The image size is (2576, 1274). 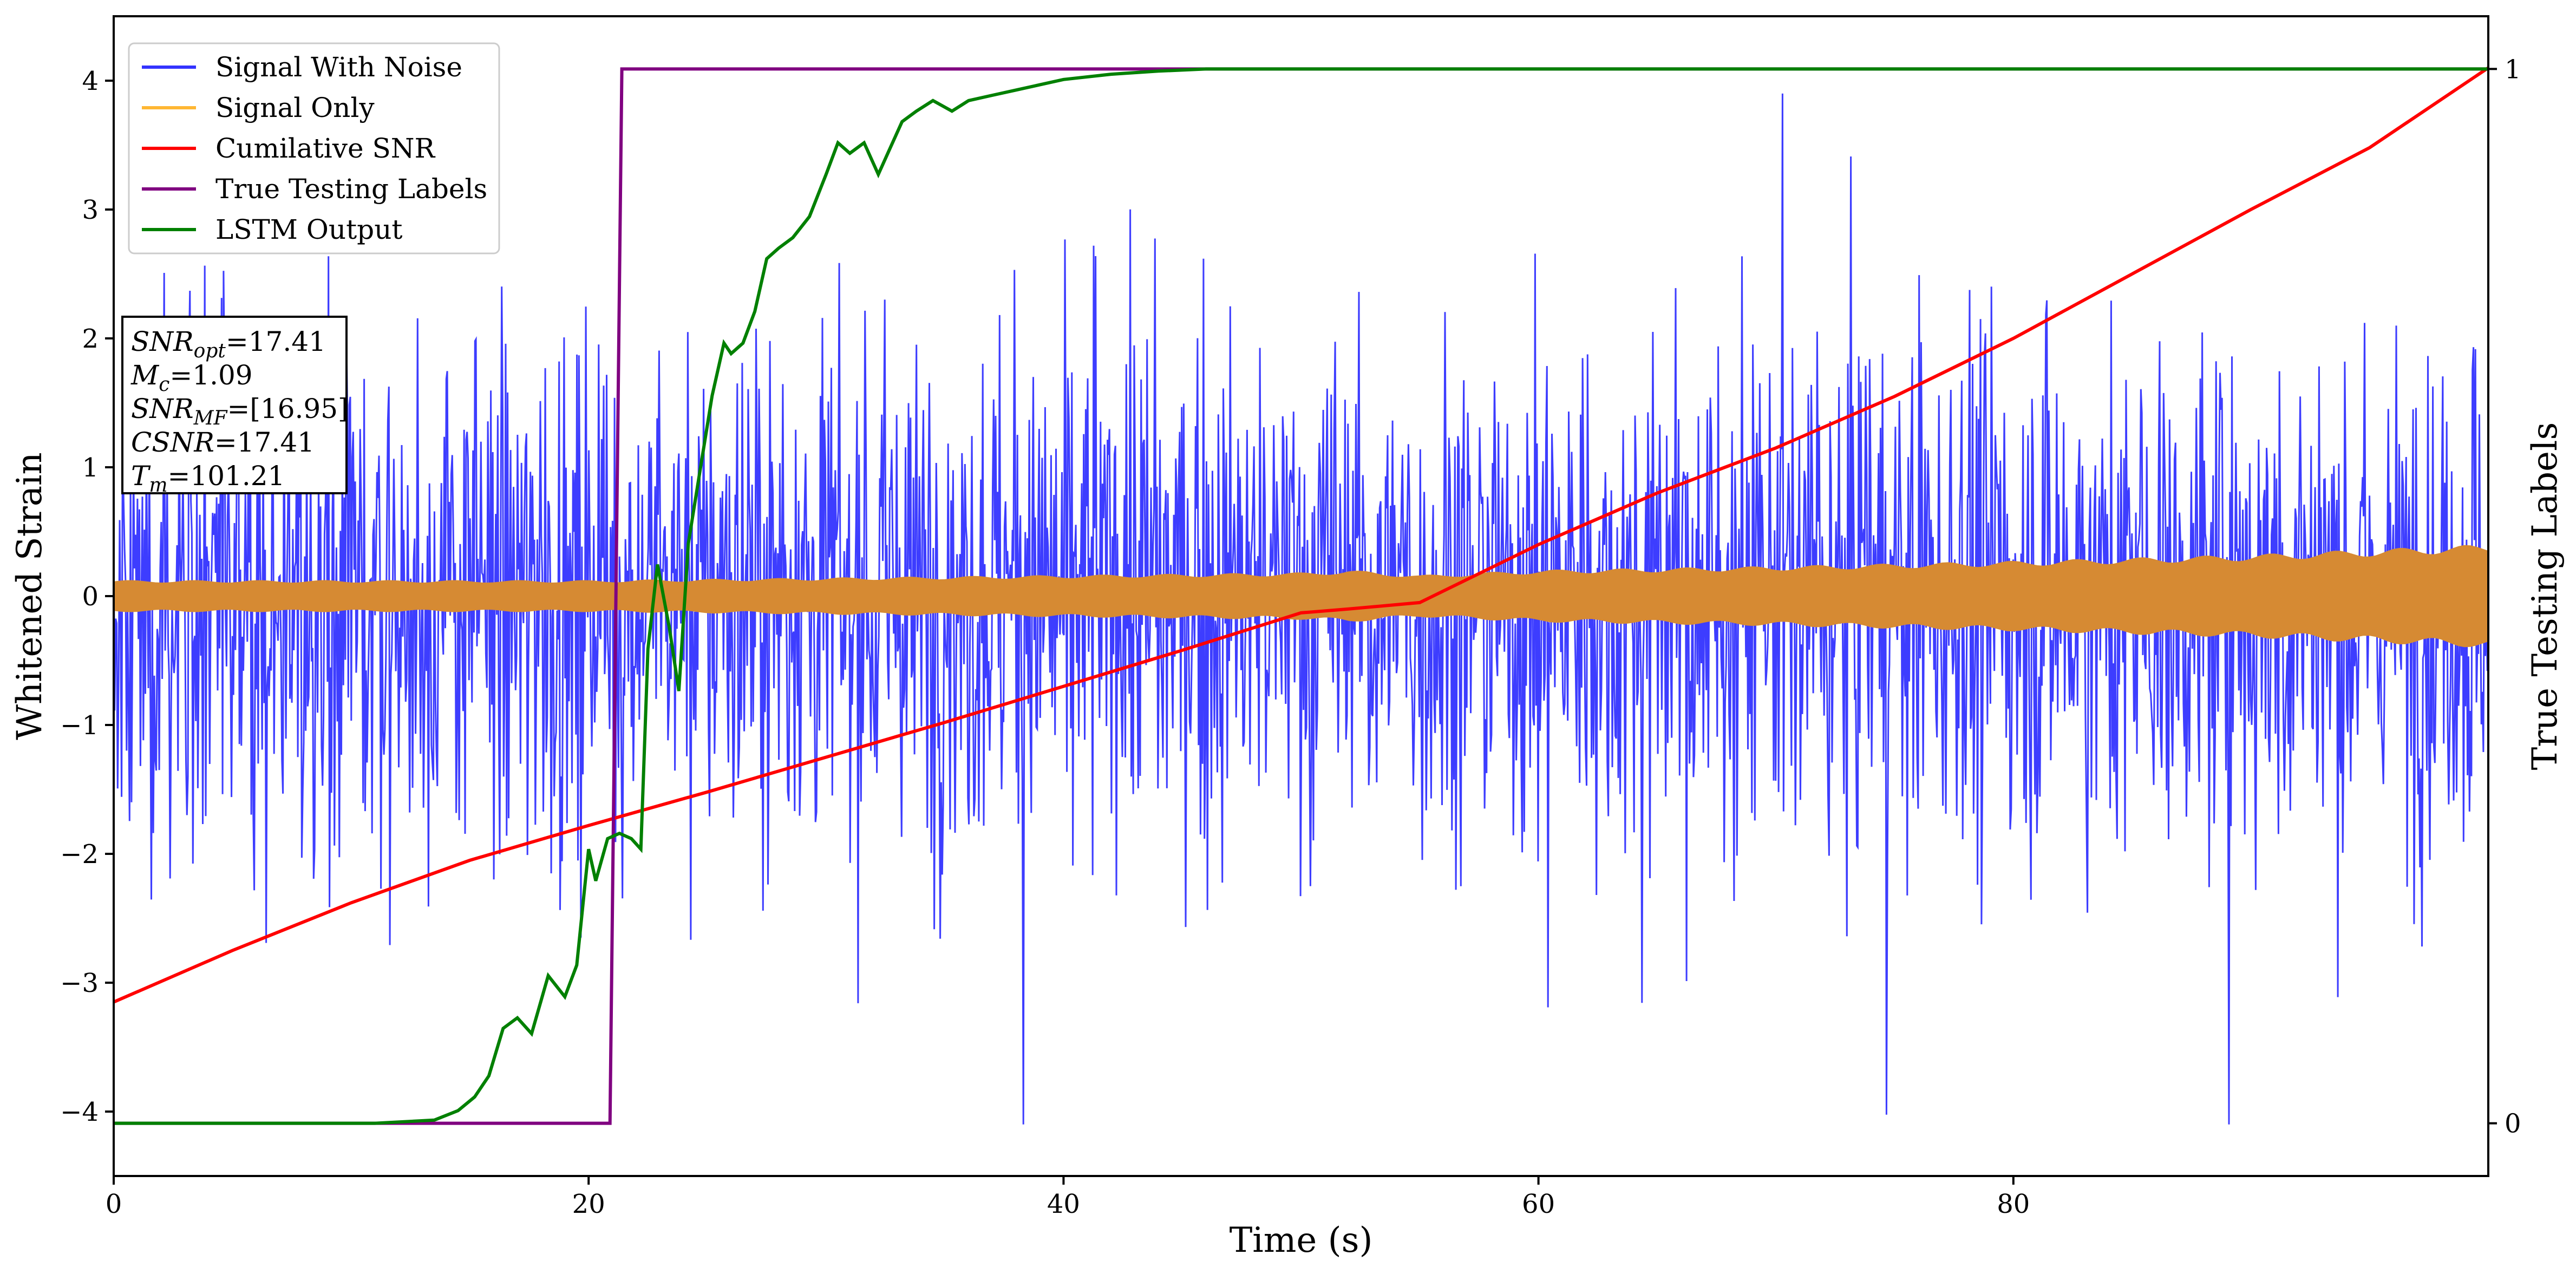 I want to click on annotation-line: Mc=1.09, so click(x=191, y=378).